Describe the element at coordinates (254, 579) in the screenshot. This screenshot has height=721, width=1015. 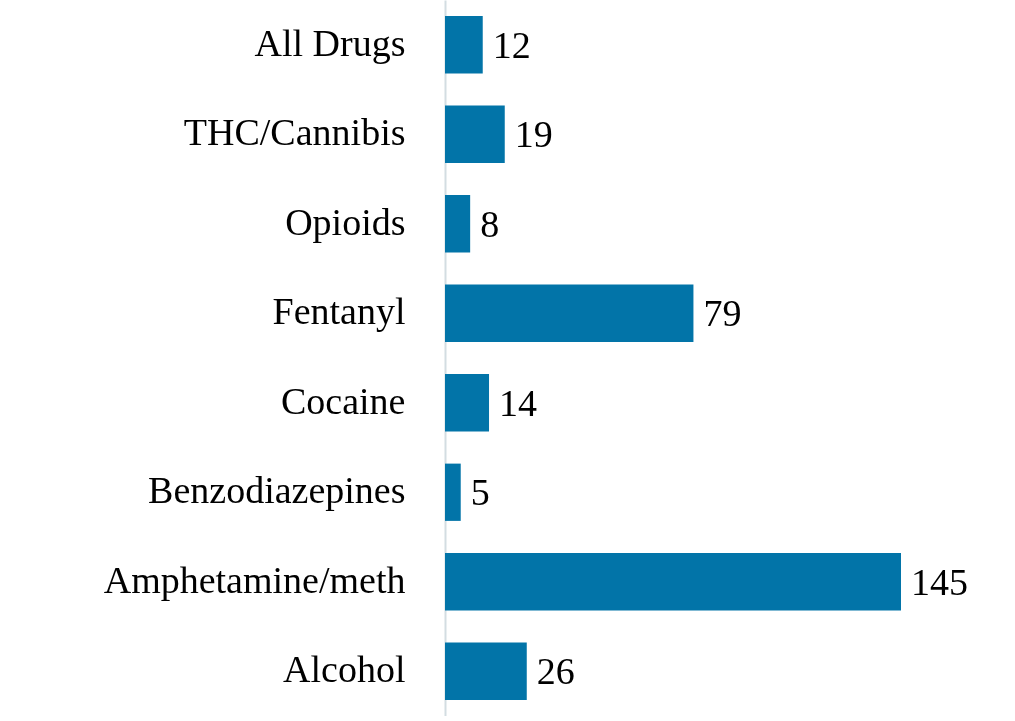
I see `y-tick-label: Amphetamine/meth` at that location.